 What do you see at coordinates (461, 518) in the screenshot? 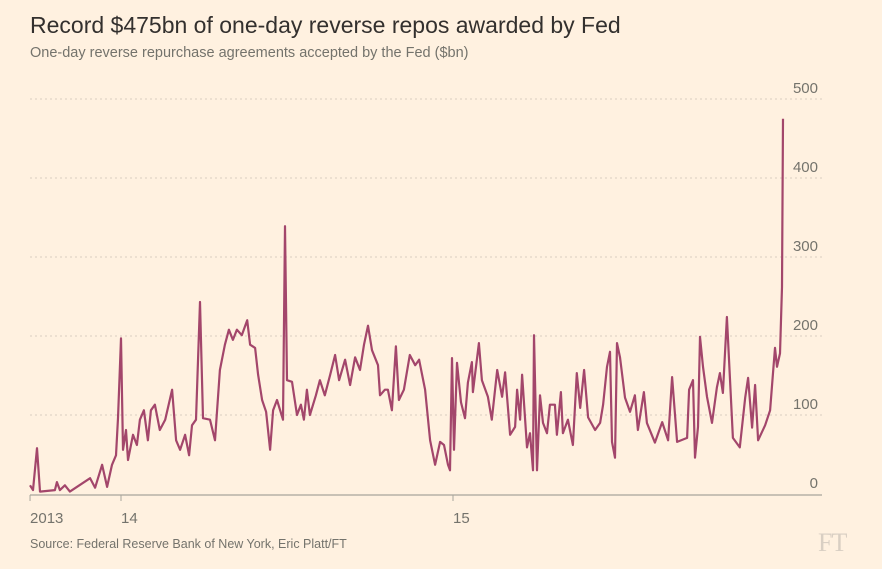
I see `x-tick-label: 15` at bounding box center [461, 518].